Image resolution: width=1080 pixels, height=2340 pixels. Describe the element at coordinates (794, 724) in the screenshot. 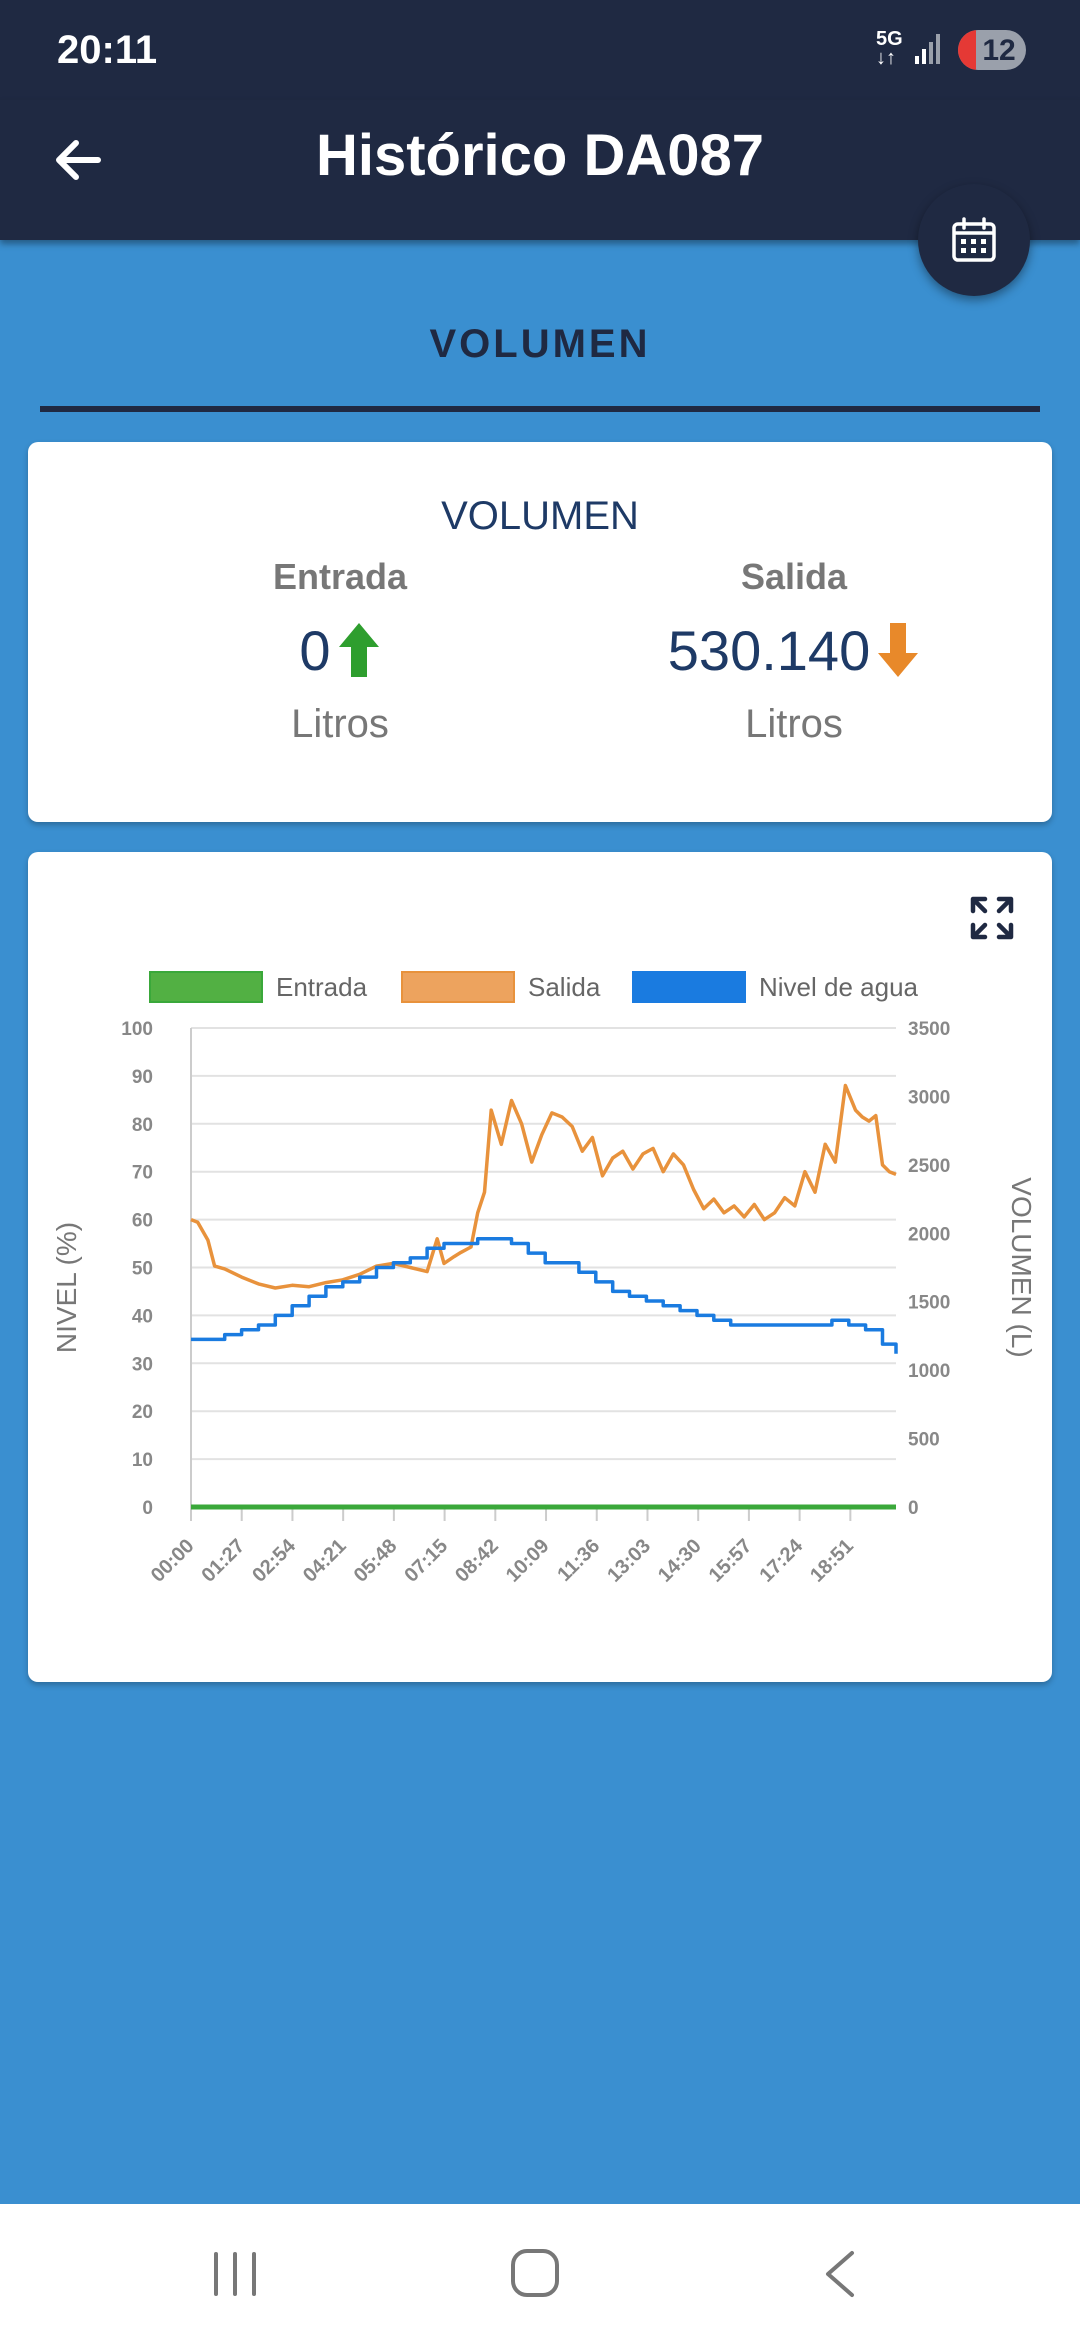

I see `salida-unit: Litros` at that location.